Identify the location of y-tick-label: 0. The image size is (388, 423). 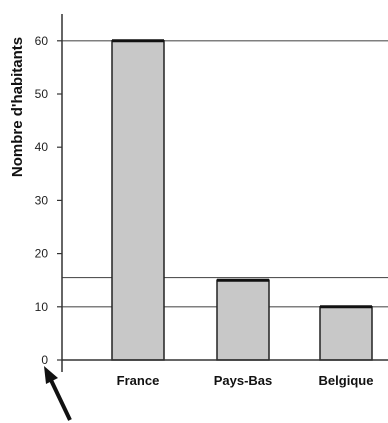
(44, 360).